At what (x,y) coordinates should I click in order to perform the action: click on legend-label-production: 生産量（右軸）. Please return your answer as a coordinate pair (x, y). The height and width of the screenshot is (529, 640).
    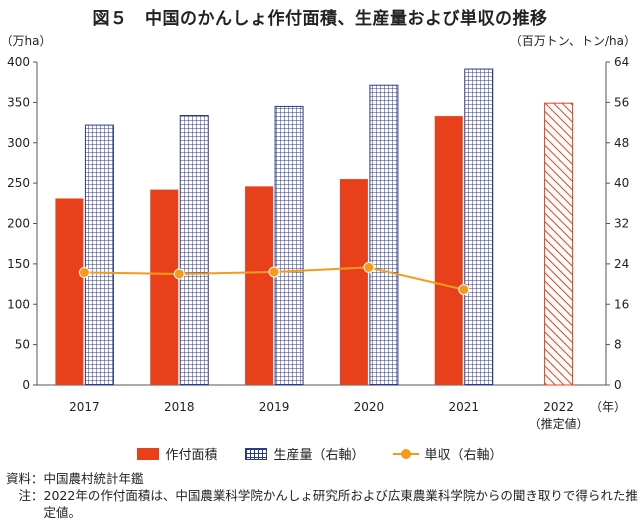
    Looking at the image, I should click on (319, 455).